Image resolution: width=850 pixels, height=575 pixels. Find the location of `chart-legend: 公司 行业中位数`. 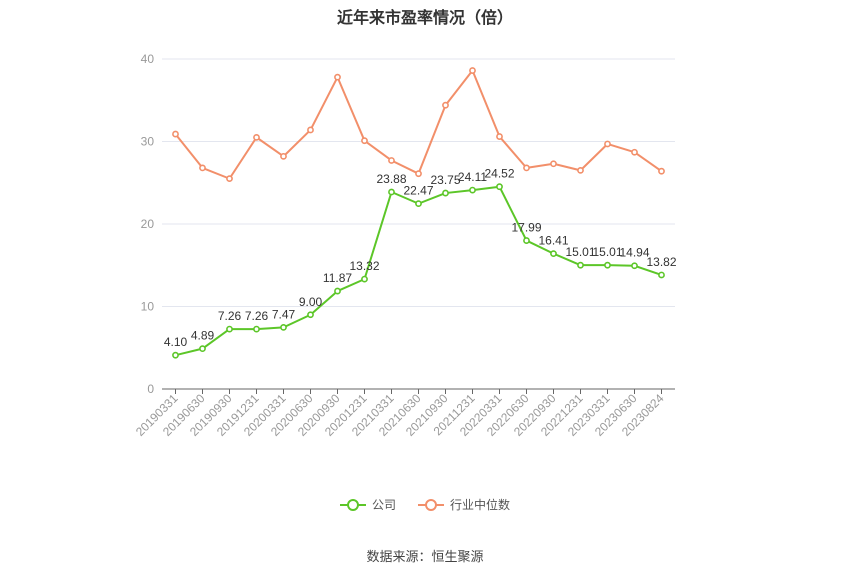

chart-legend: 公司 行业中位数 is located at coordinates (425, 504).